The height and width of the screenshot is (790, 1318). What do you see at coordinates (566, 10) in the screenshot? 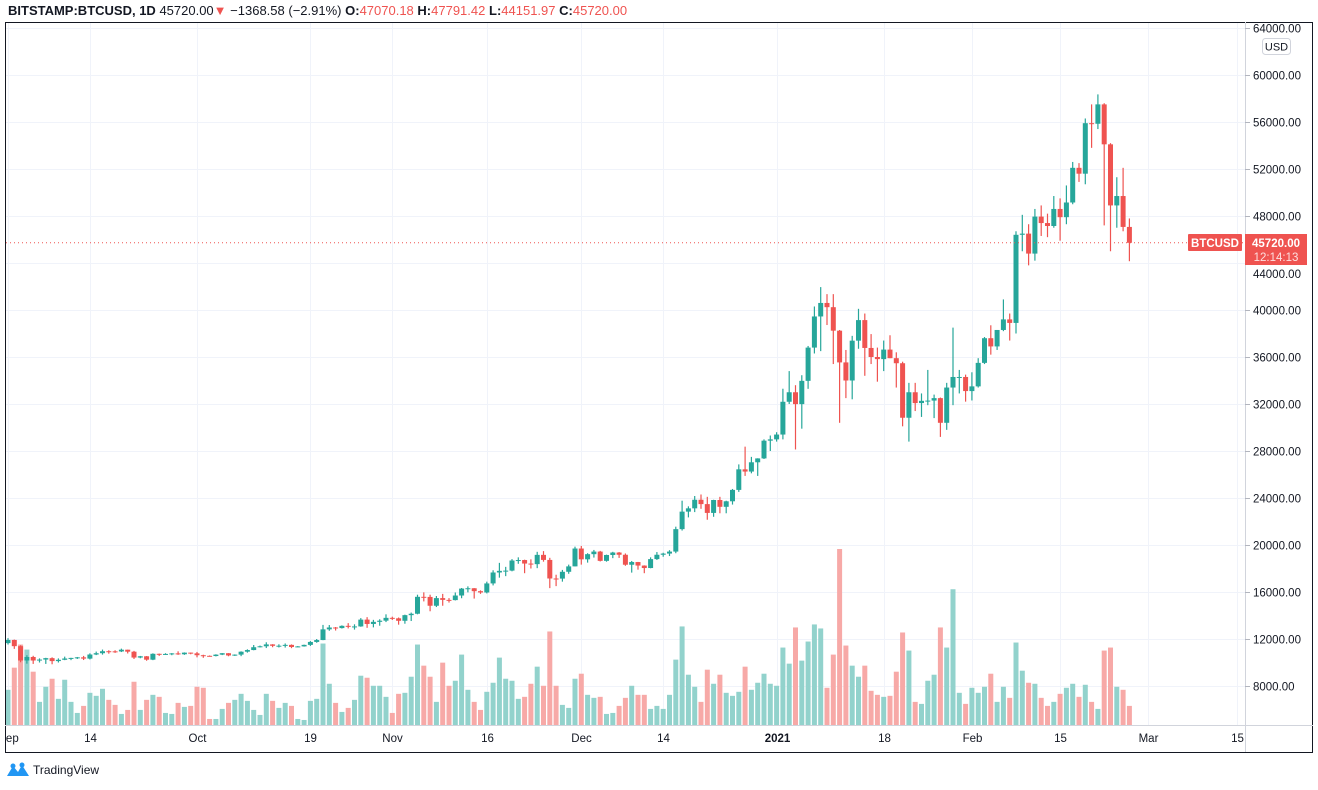
I see `close-label: C:` at bounding box center [566, 10].